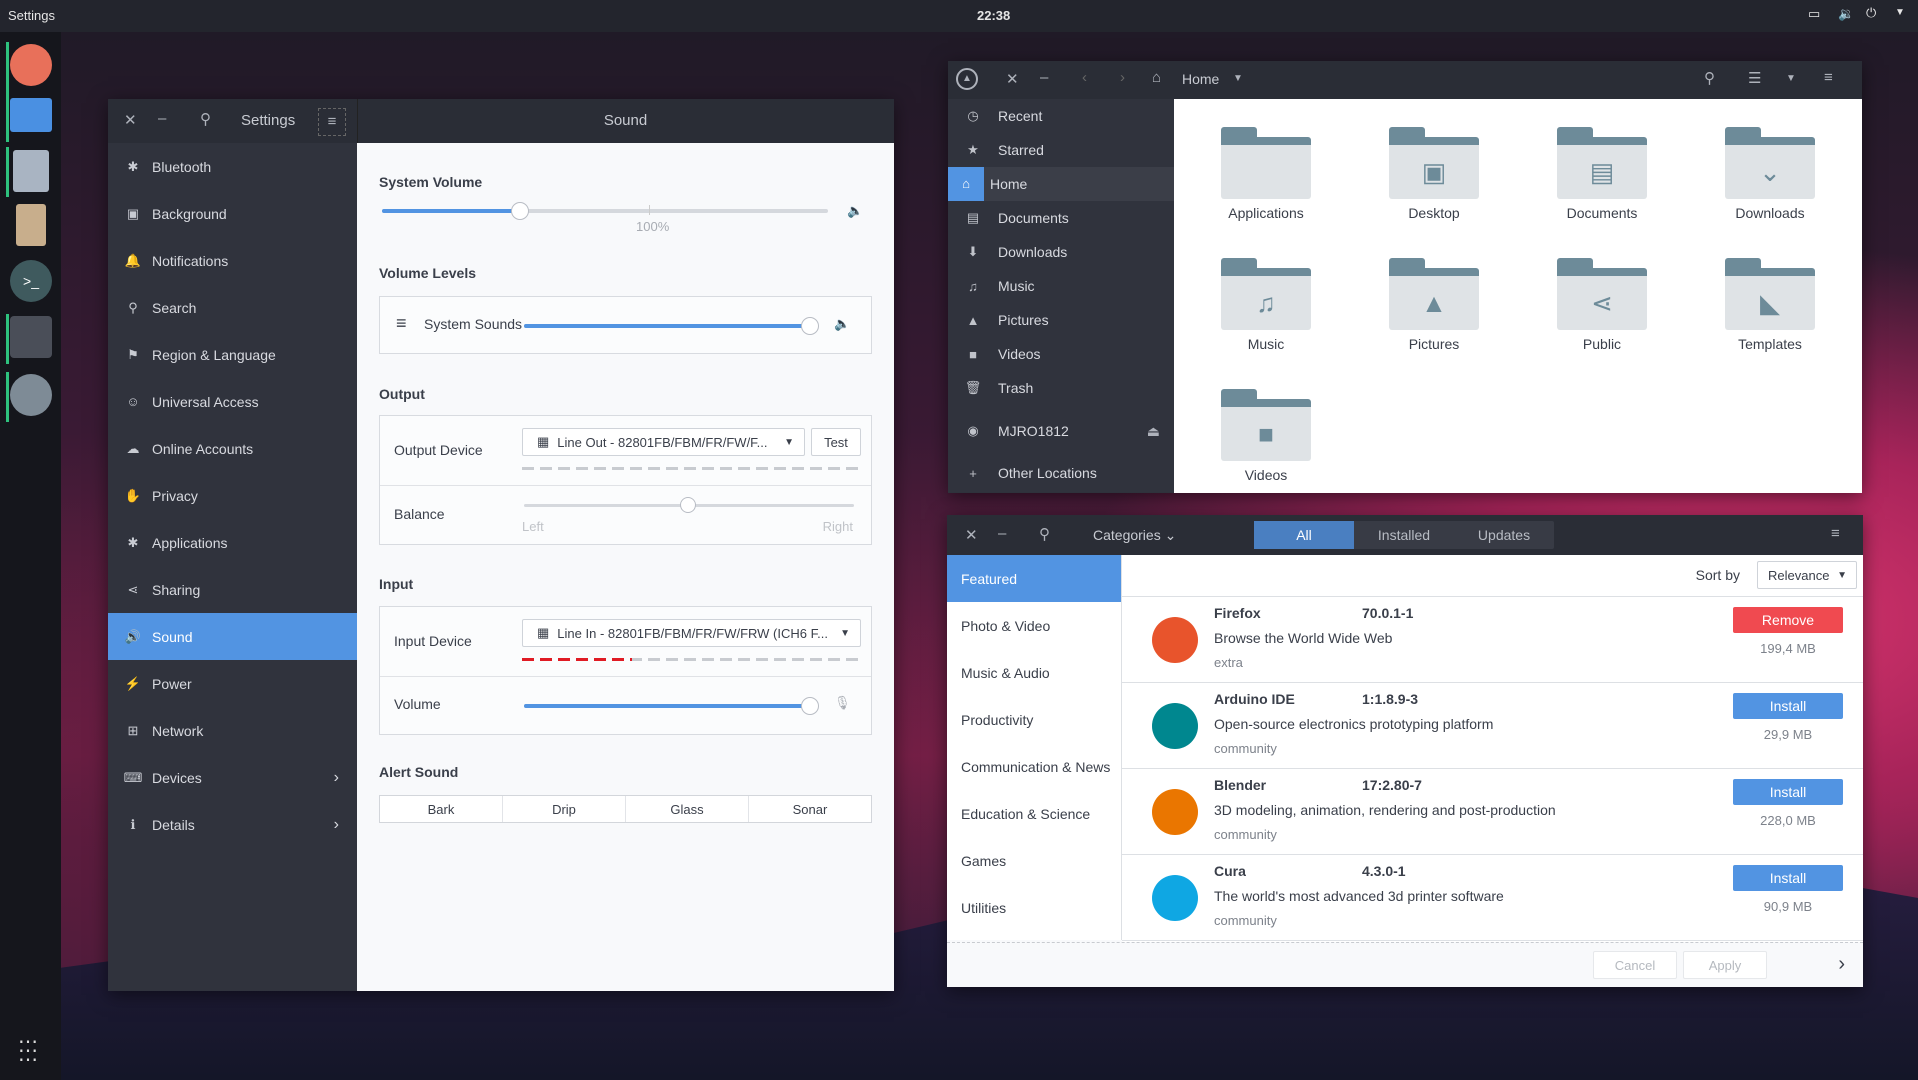 The image size is (1918, 1080). Describe the element at coordinates (1122, 77) in the screenshot. I see `forward-icon: ›` at that location.